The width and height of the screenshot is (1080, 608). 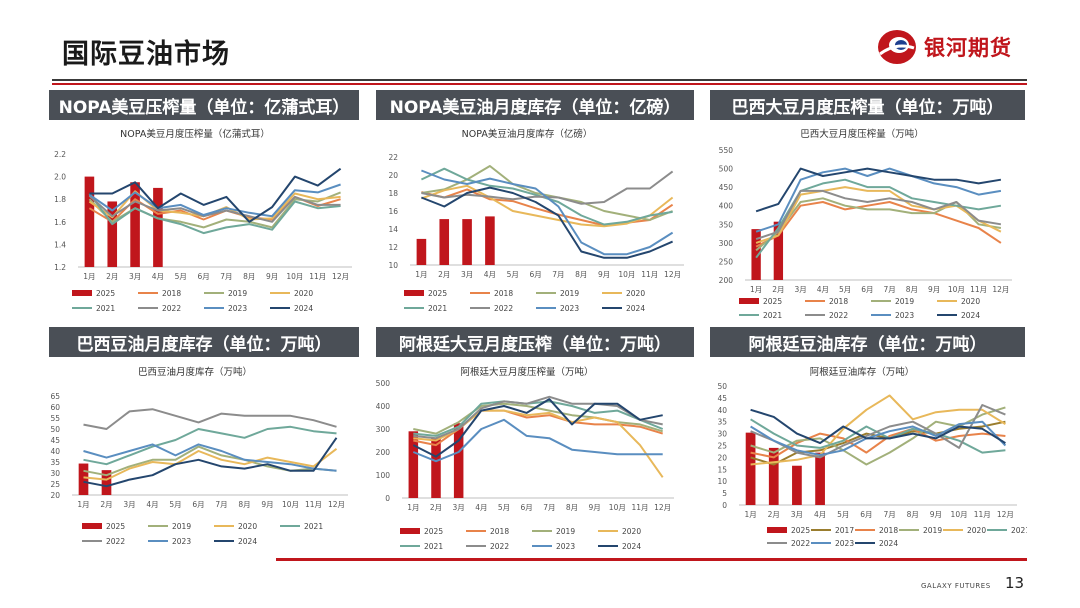 I want to click on page-title: 国际豆油市场, so click(x=146, y=54).